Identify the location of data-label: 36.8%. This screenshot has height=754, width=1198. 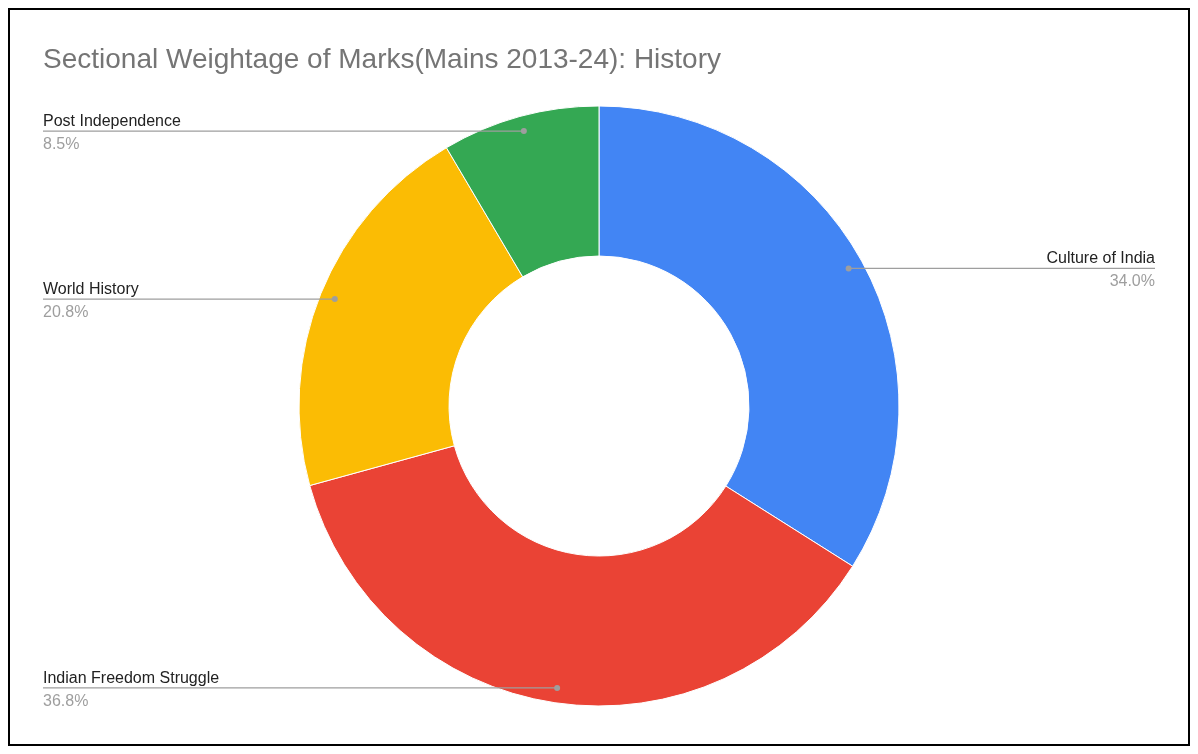
(66, 700).